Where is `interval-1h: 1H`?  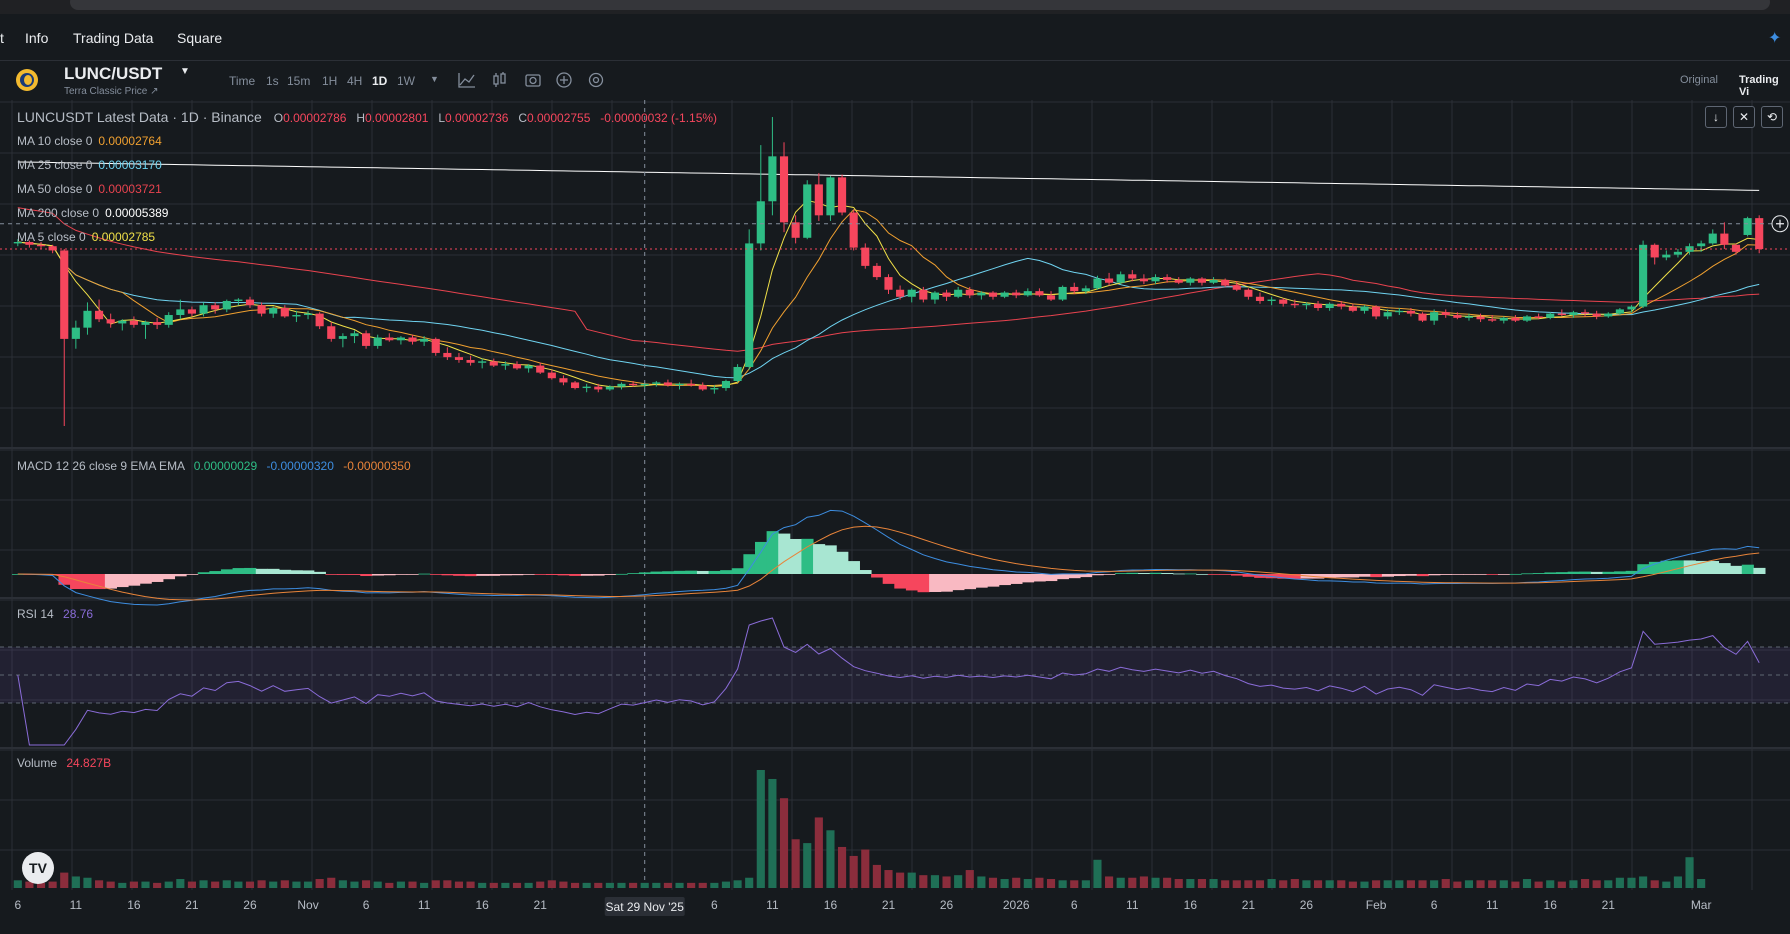 interval-1h: 1H is located at coordinates (330, 81).